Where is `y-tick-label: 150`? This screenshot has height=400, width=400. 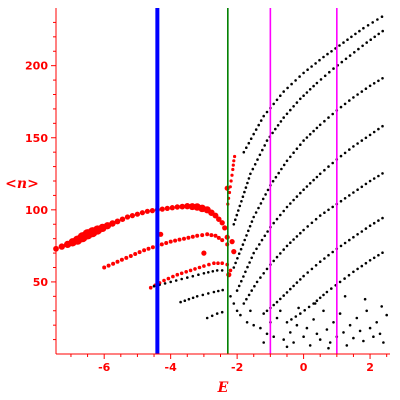 y-tick-label: 150 is located at coordinates (36, 138).